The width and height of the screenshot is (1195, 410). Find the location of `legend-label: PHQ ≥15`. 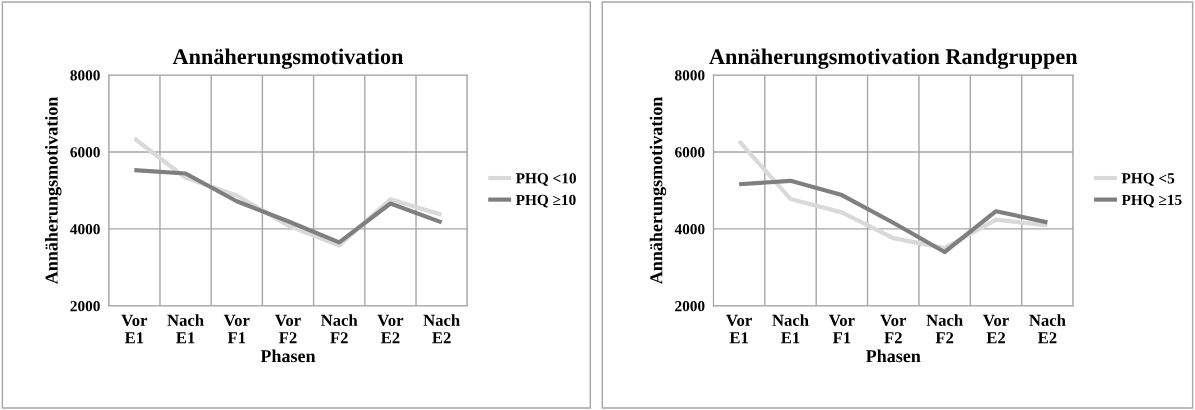

legend-label: PHQ ≥15 is located at coordinates (1151, 201).